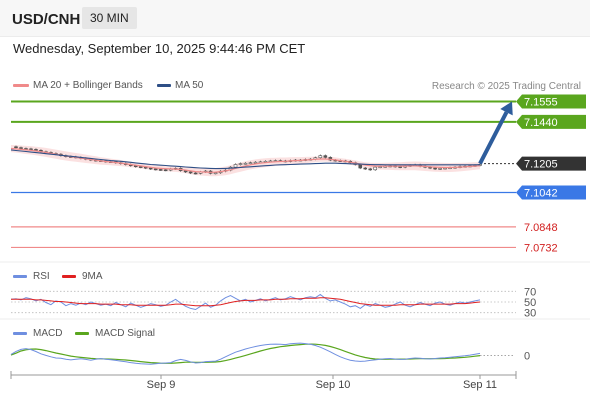  I want to click on ma50-line, so click(245, 159).